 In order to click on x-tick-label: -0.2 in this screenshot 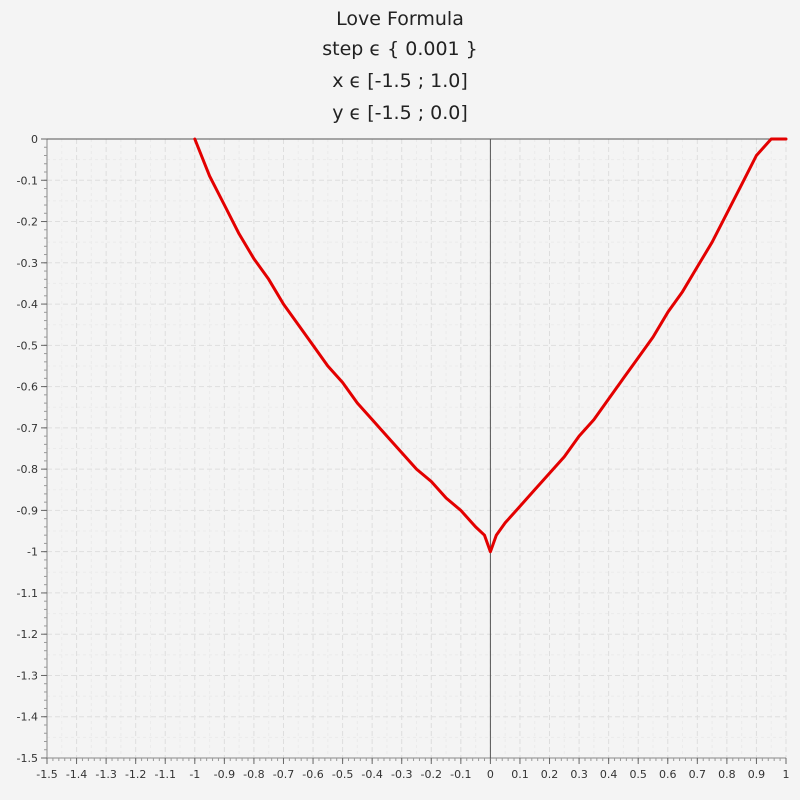, I will do `click(431, 774)`.